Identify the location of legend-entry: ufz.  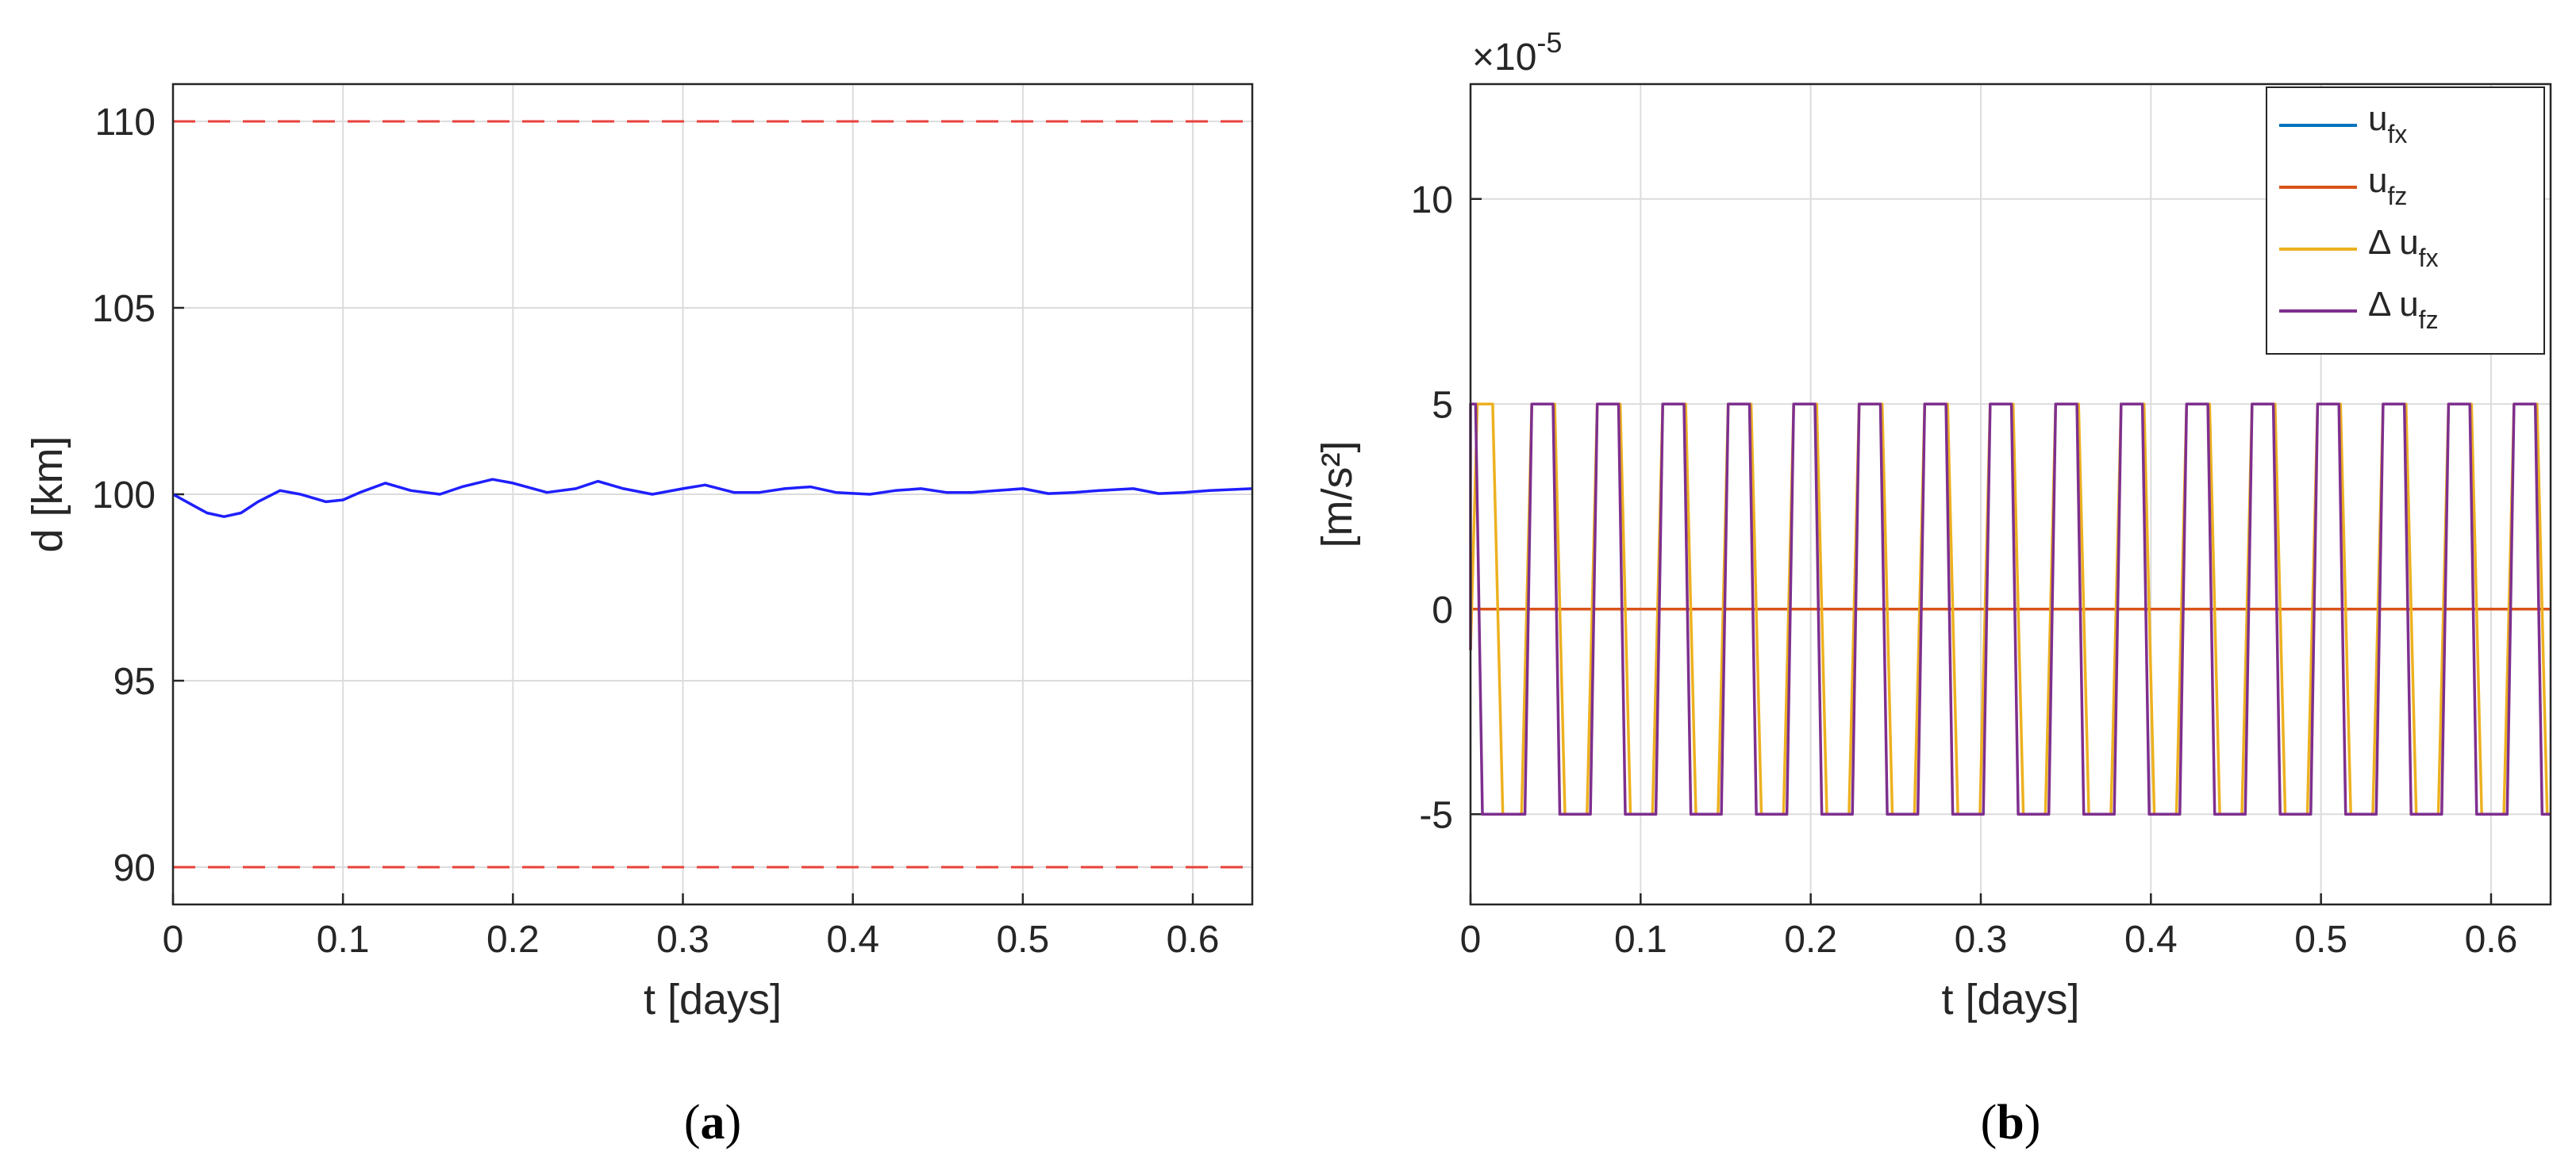
(2387, 186).